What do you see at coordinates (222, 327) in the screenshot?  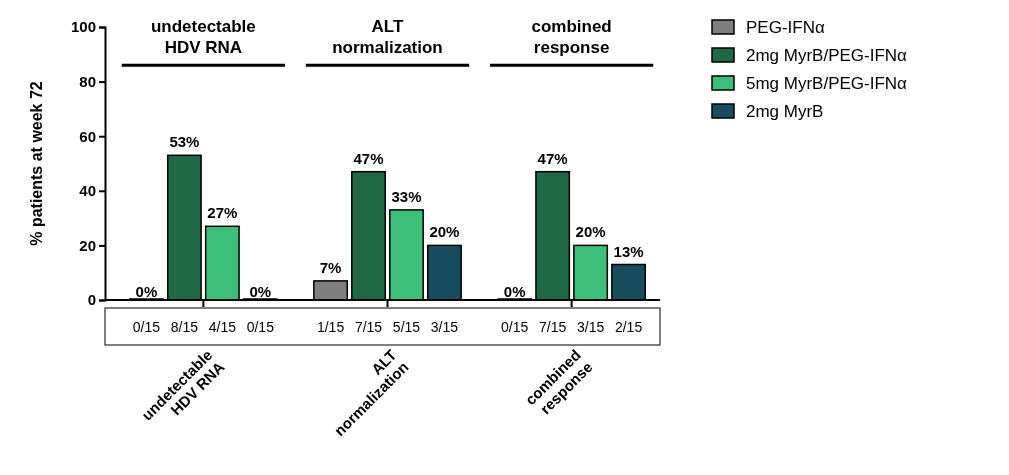 I see `text: 4/15` at bounding box center [222, 327].